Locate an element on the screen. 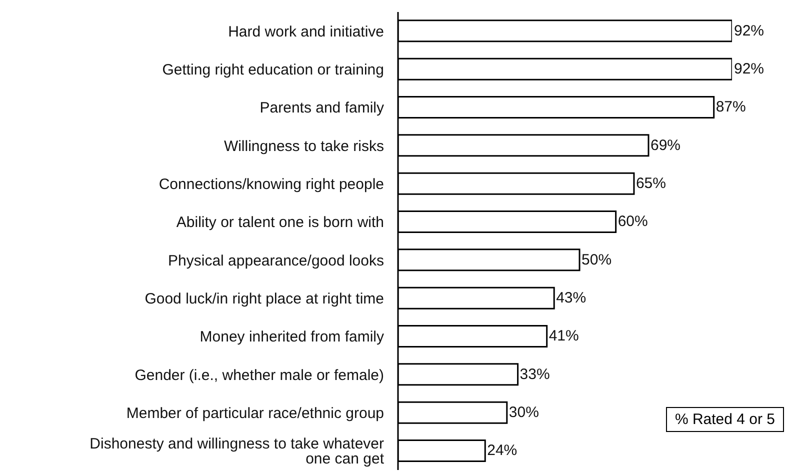 The image size is (800, 474). data-label: 33% is located at coordinates (535, 374).